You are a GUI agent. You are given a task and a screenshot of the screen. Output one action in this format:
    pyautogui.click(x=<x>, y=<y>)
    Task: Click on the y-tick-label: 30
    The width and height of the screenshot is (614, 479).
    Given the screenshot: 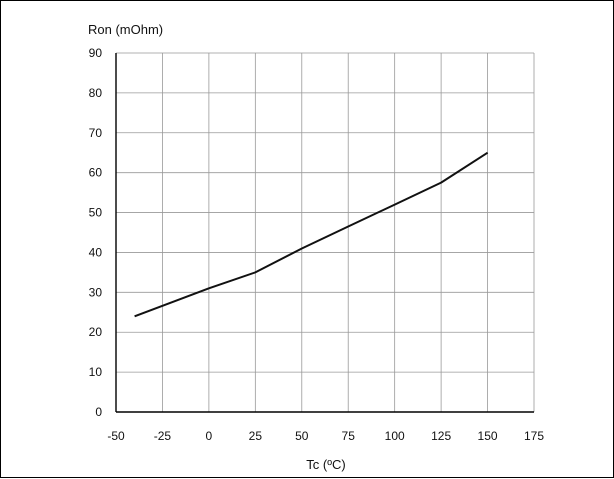 What is the action you would take?
    pyautogui.click(x=96, y=292)
    